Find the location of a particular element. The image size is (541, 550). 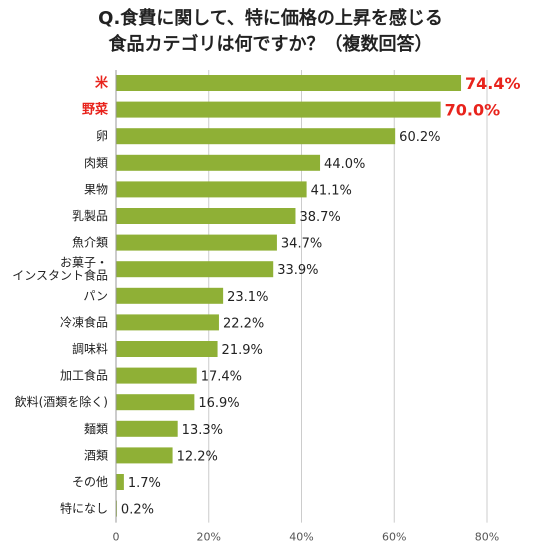

value-label-12: 16.9% is located at coordinates (218, 403).